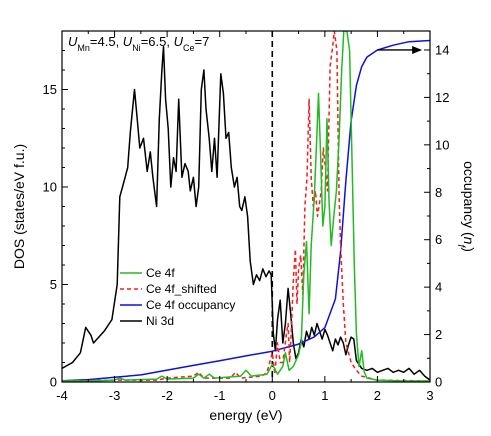 This screenshot has width=491, height=436. I want to click on y2-tick-label: 12, so click(442, 97).